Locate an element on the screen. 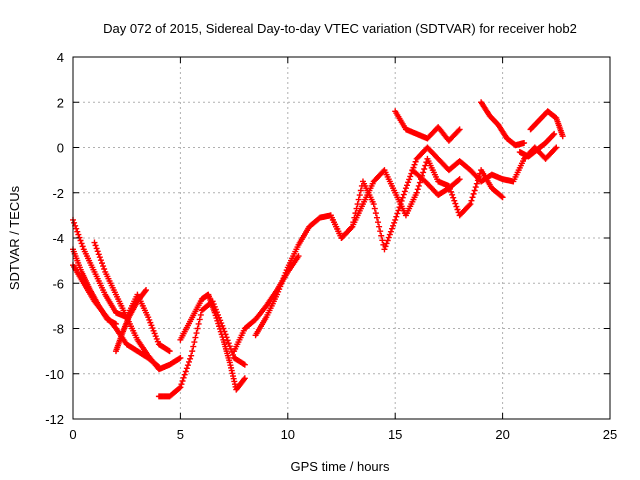  x-tick-label: 15 is located at coordinates (395, 434).